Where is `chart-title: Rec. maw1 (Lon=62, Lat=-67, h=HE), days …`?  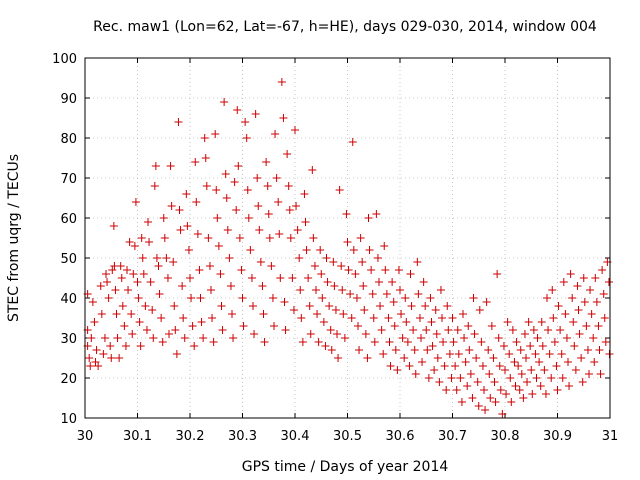 chart-title: Rec. maw1 (Lon=62, Lat=-67, h=HE), days … is located at coordinates (345, 27).